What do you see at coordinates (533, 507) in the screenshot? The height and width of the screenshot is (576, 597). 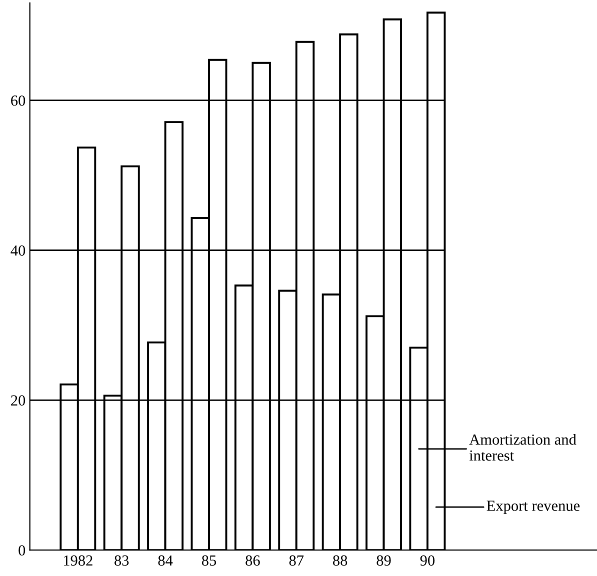 I see `legend-label: Export revenue` at bounding box center [533, 507].